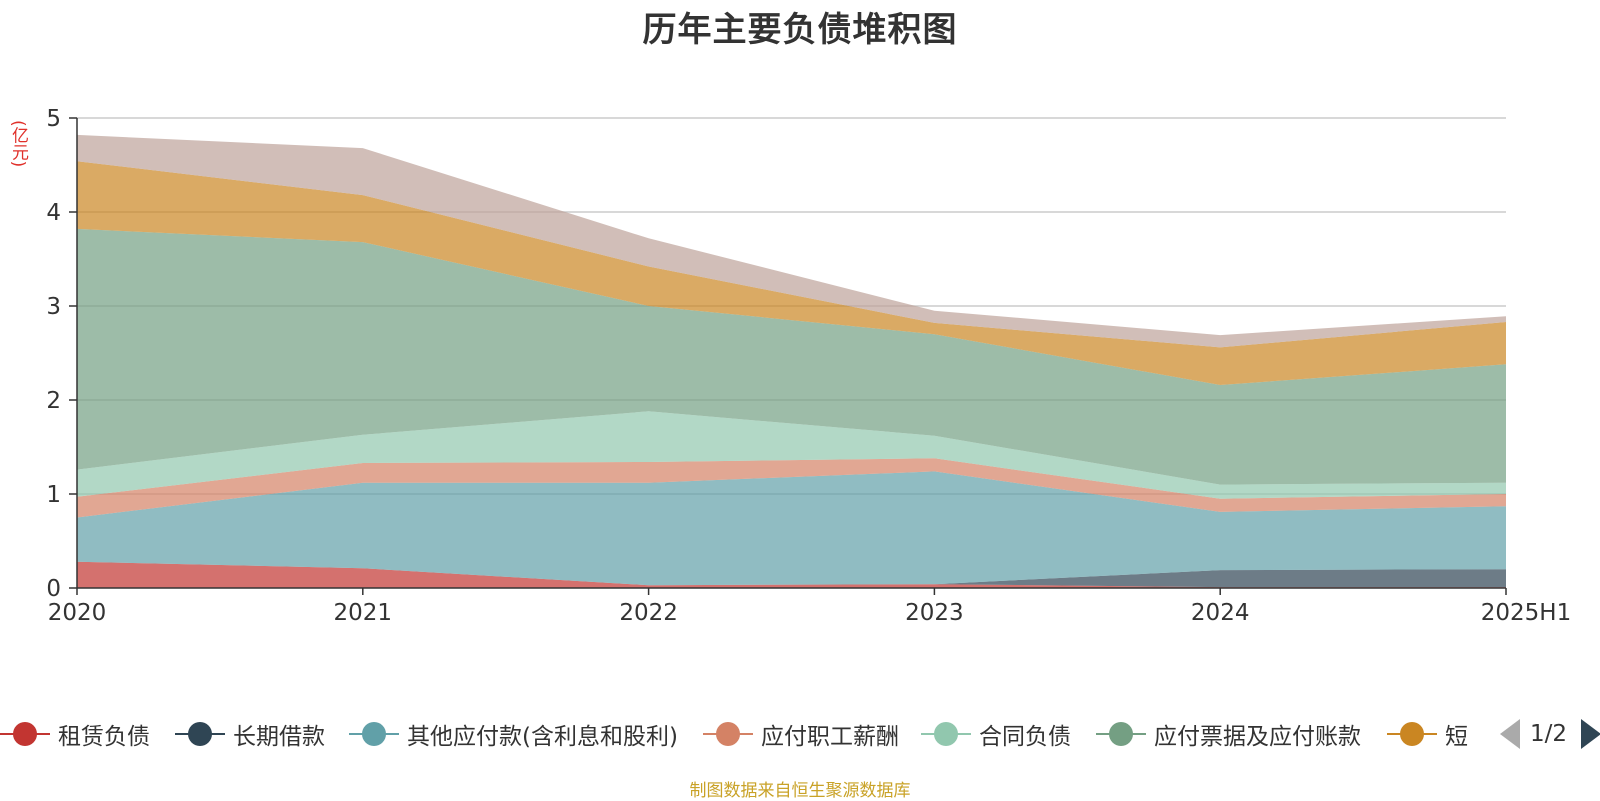 This screenshot has width=1600, height=801. Describe the element at coordinates (791, 488) in the screenshot. I see `area-series-应付职工薪酬` at that location.